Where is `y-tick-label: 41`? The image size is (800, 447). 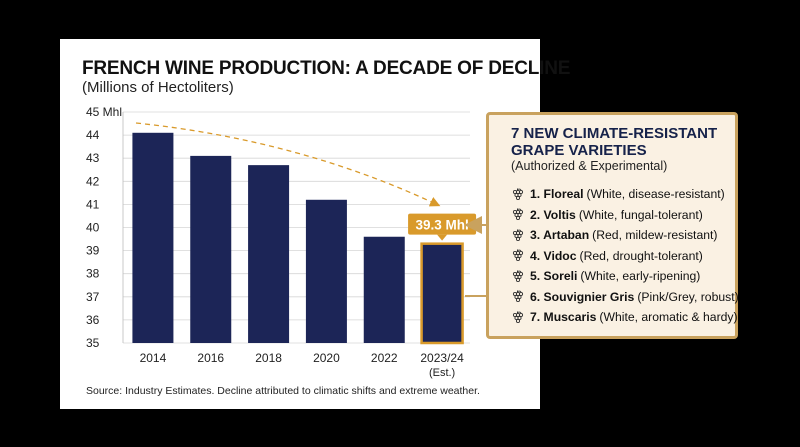 y-tick-label: 41 is located at coordinates (93, 204).